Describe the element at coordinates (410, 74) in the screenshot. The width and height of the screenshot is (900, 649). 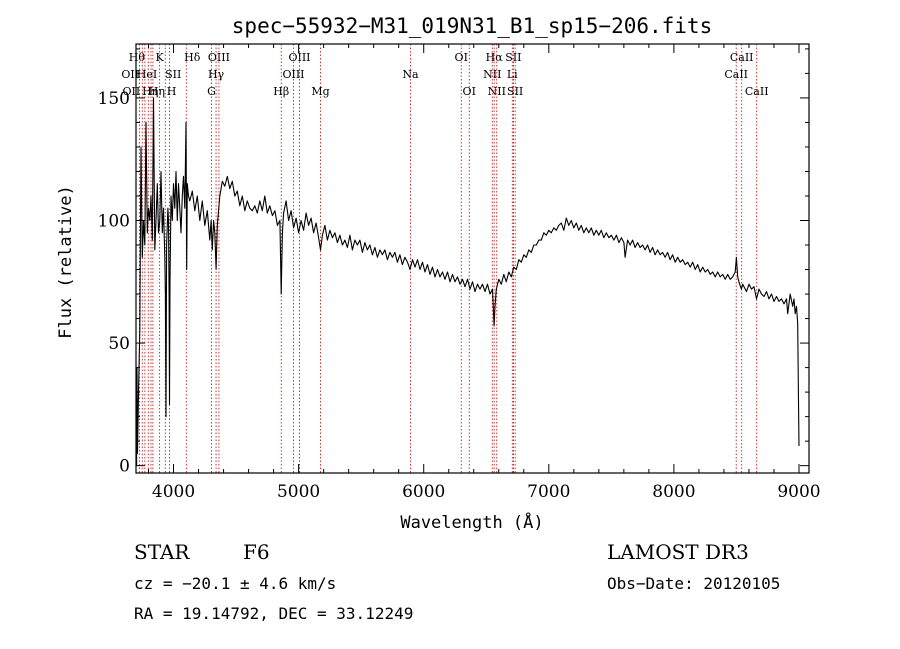
I see `line-label-17: Na` at that location.